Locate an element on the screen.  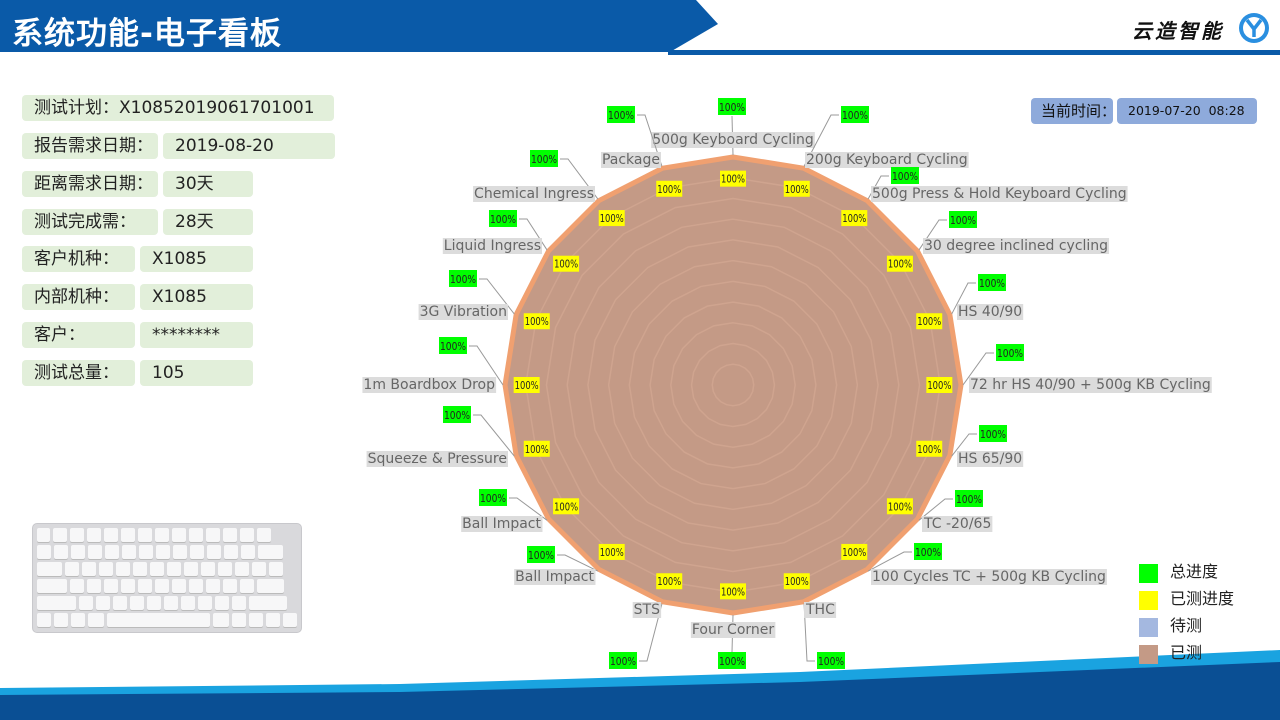
radar-ring is located at coordinates (733, 385).